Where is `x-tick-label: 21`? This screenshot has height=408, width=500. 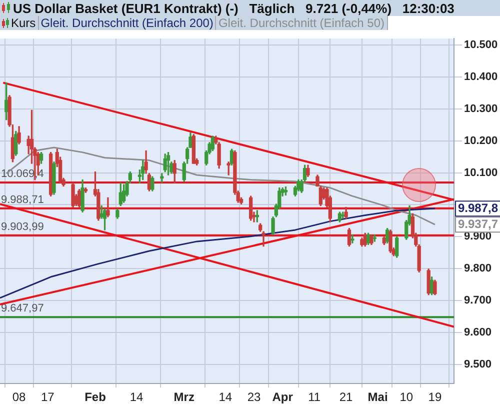
x-tick-label: 21 is located at coordinates (346, 397).